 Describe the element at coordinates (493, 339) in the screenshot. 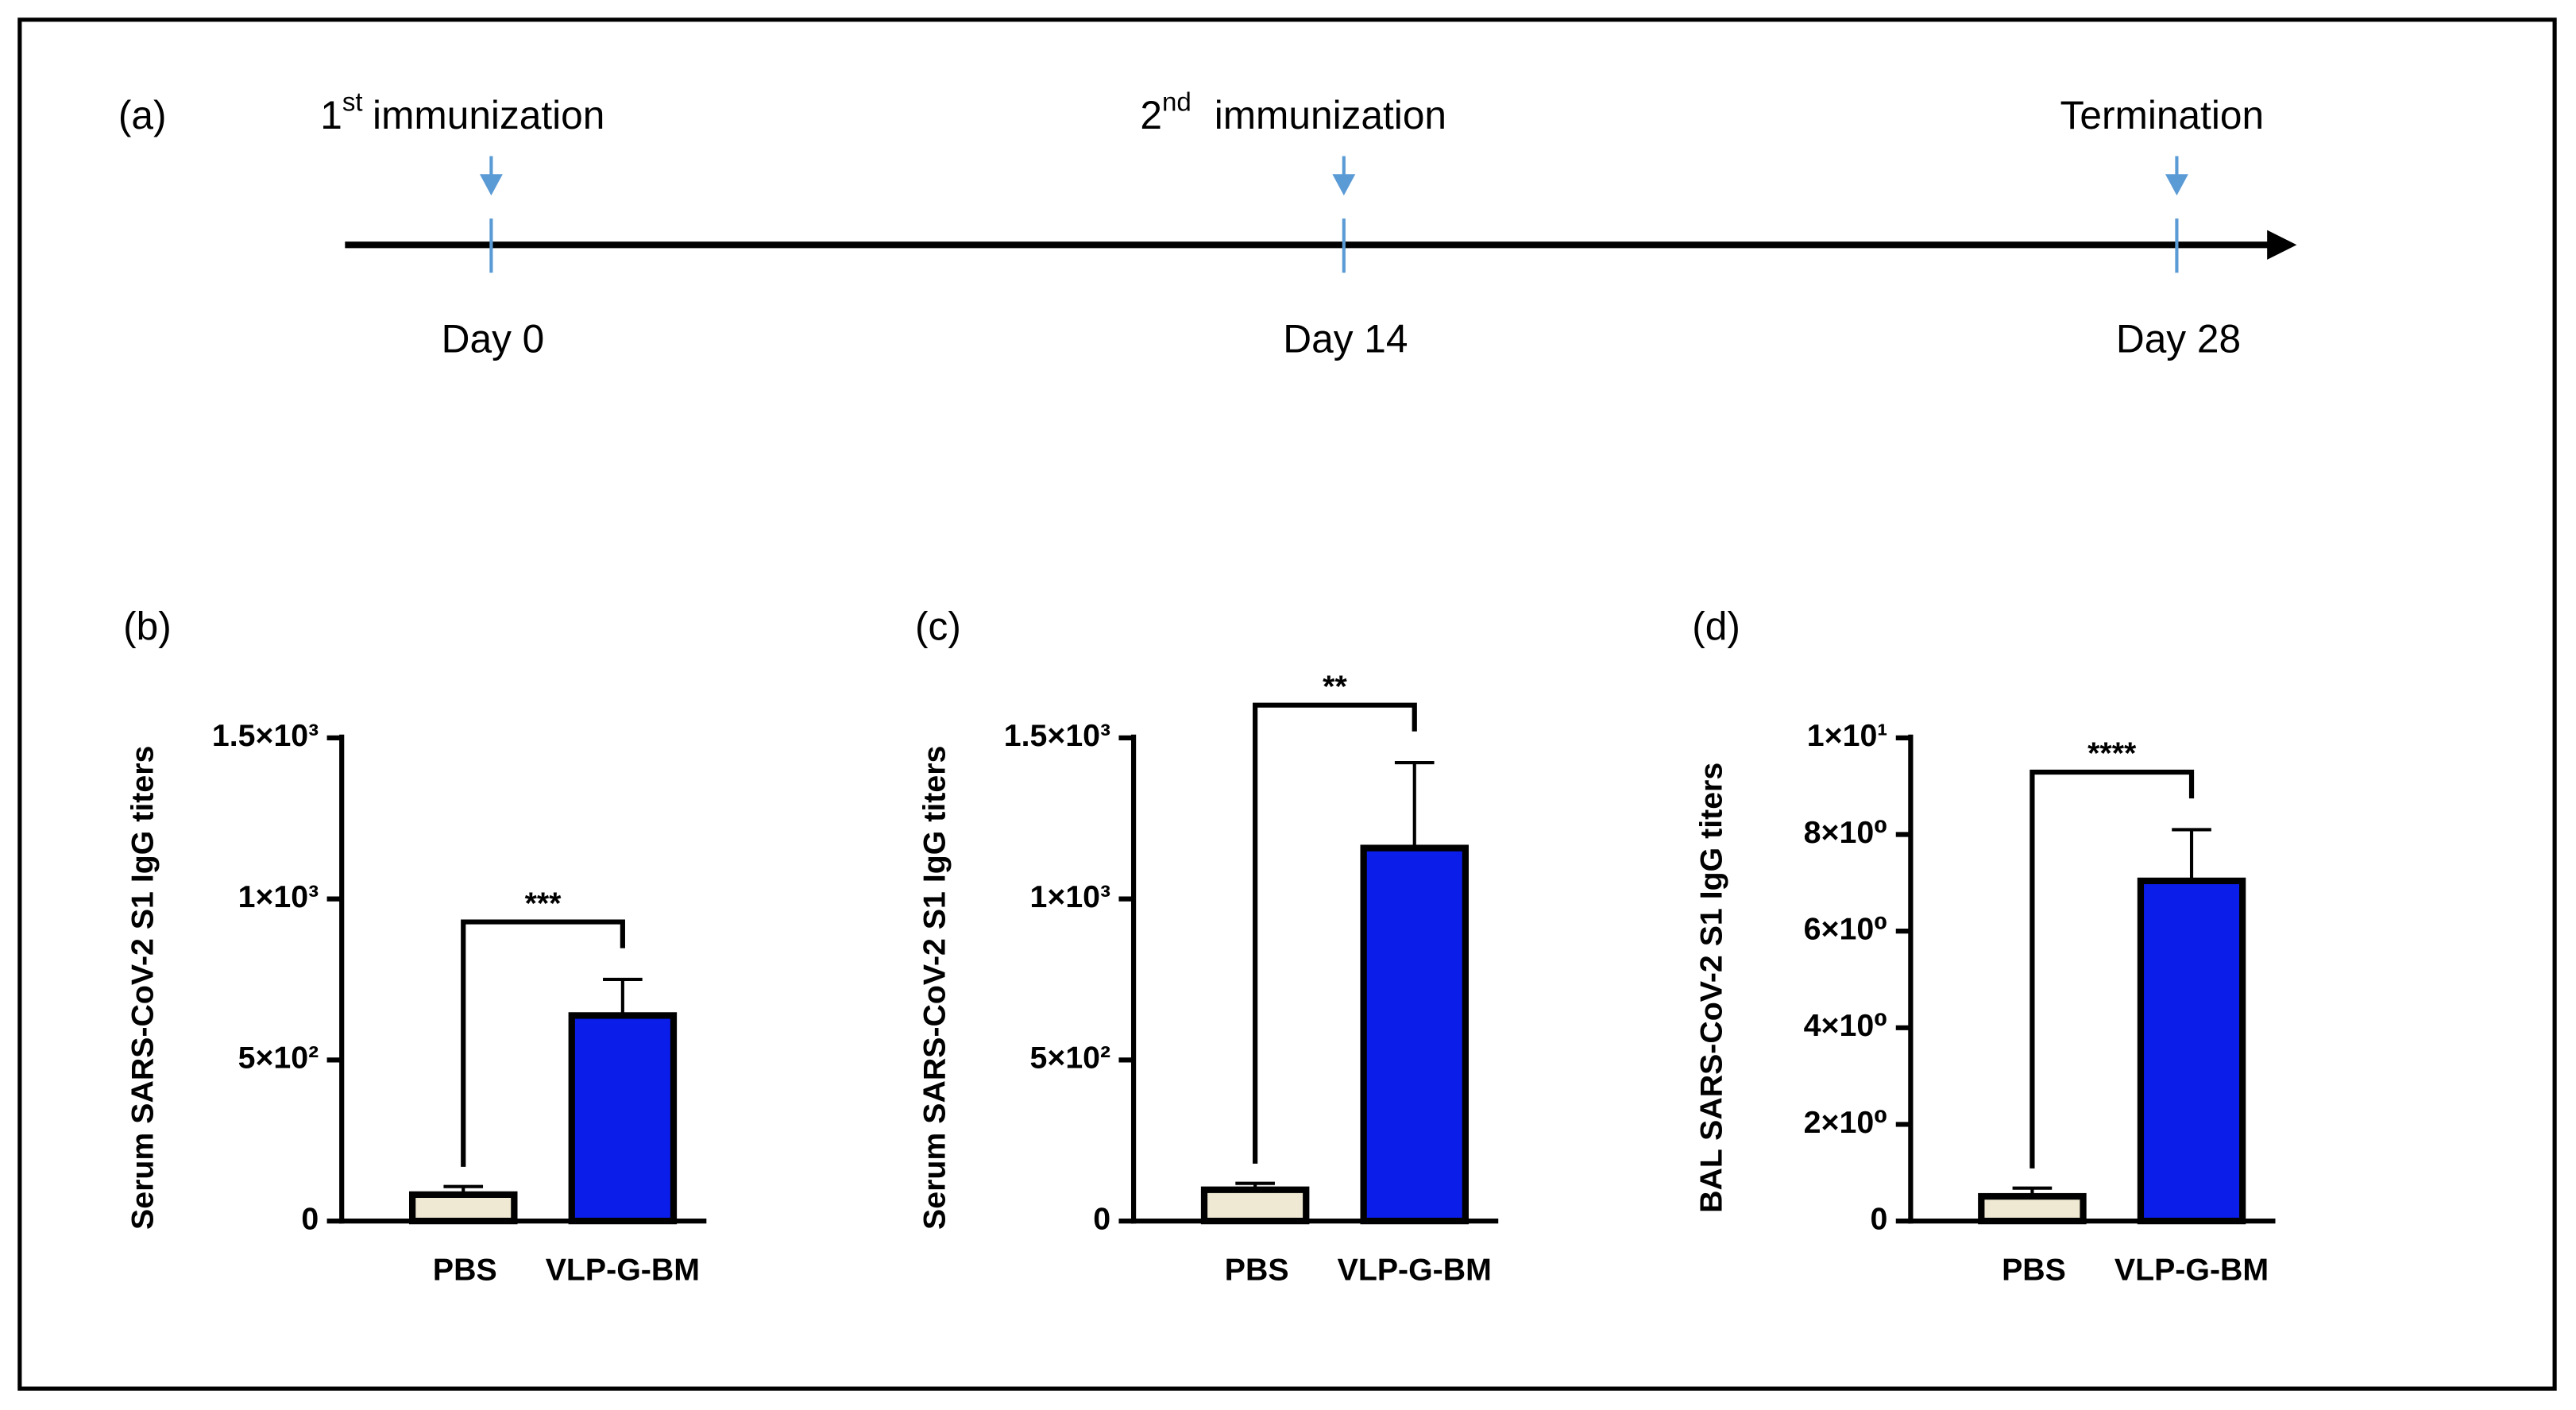

I see `day-label: Day 0` at that location.